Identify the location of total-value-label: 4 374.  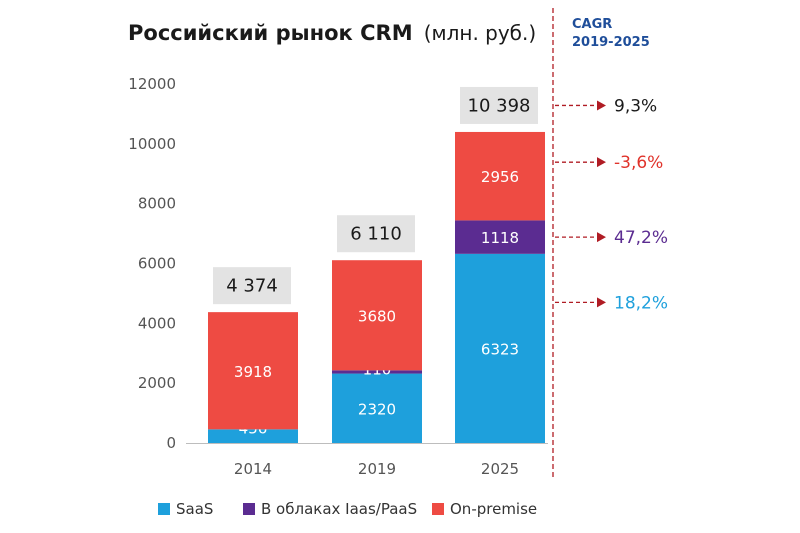
(252, 286).